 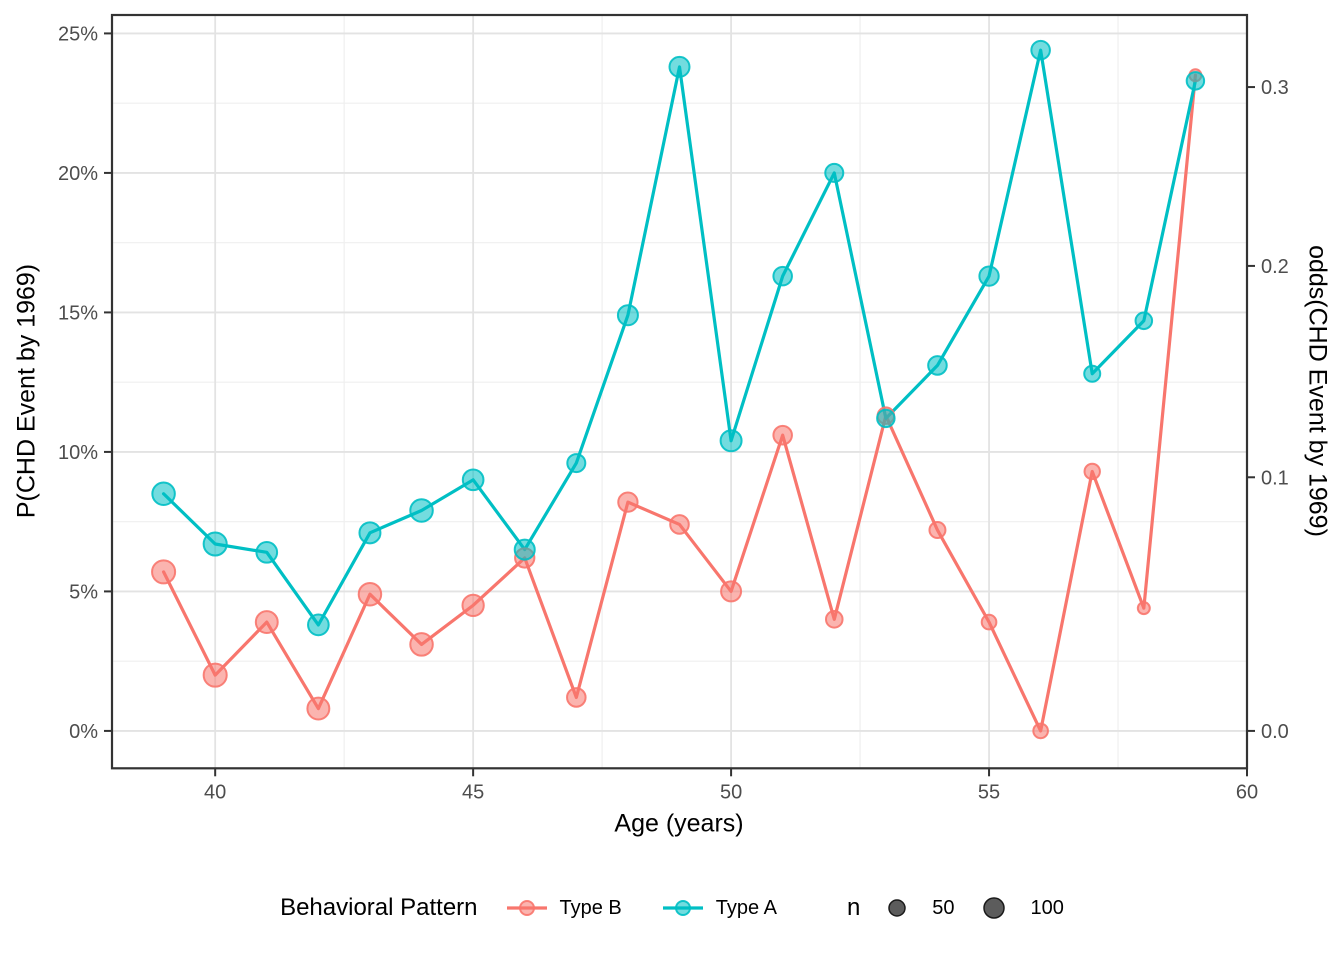 What do you see at coordinates (1047, 907) in the screenshot?
I see `size-label-100: 100` at bounding box center [1047, 907].